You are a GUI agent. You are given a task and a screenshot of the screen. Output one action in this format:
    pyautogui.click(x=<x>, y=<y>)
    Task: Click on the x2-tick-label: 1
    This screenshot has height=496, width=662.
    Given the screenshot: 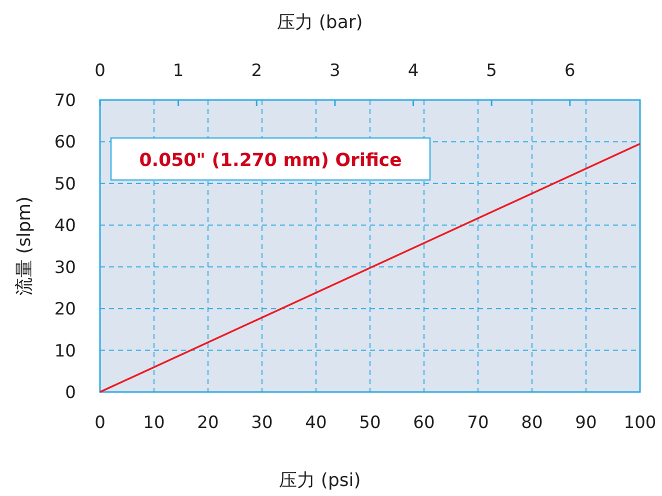 What is the action you would take?
    pyautogui.click(x=178, y=71)
    